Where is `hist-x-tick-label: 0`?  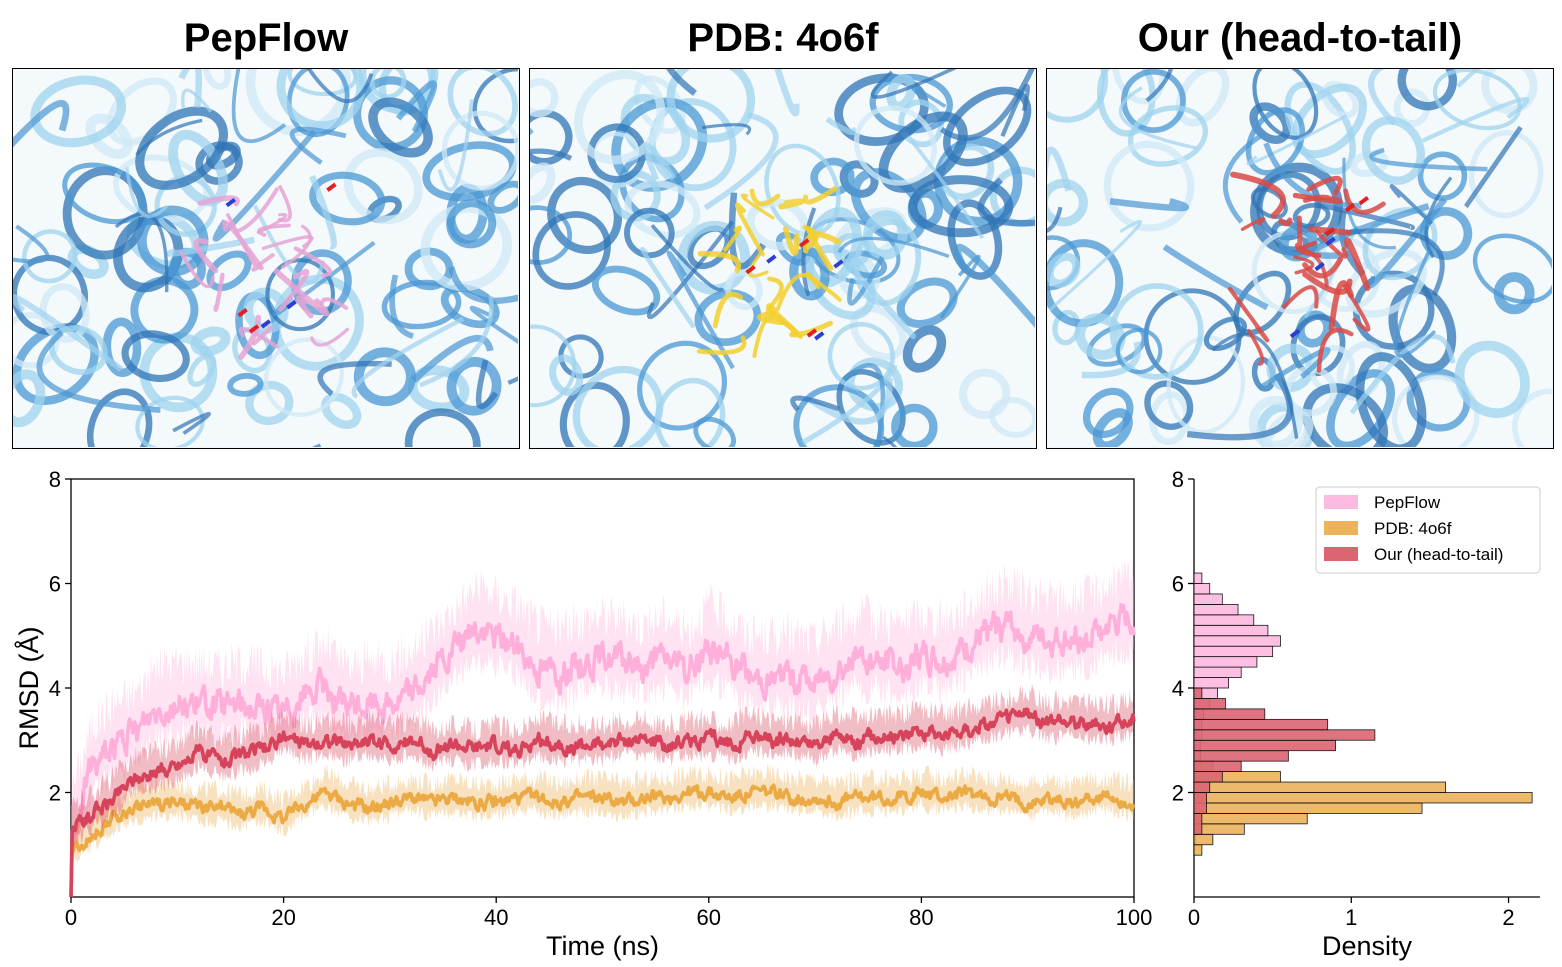
hist-x-tick-label: 0 is located at coordinates (1194, 917).